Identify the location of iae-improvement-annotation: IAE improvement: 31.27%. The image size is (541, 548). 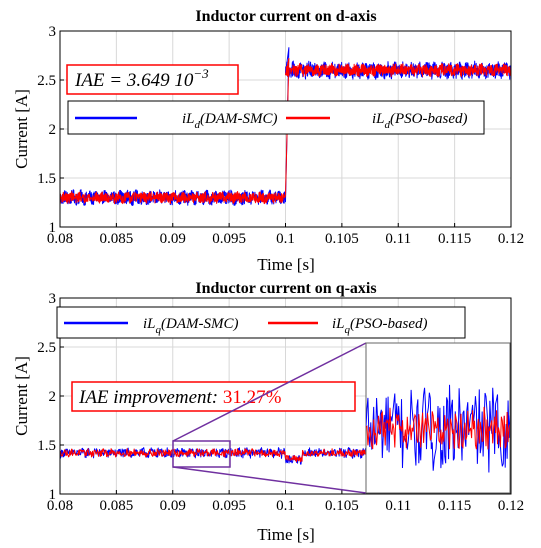
(213, 396).